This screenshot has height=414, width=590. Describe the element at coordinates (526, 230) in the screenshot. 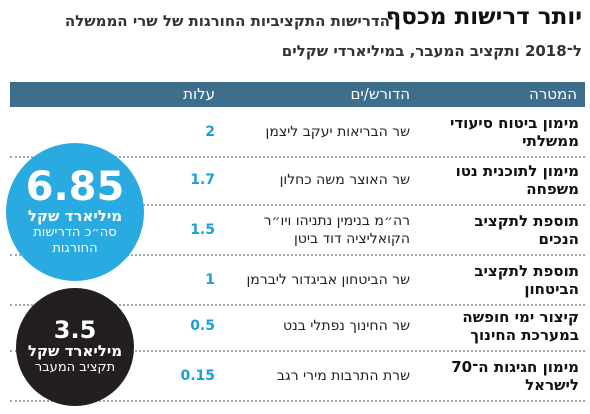

I see `goal: תוספת לתקציב הנכים` at that location.